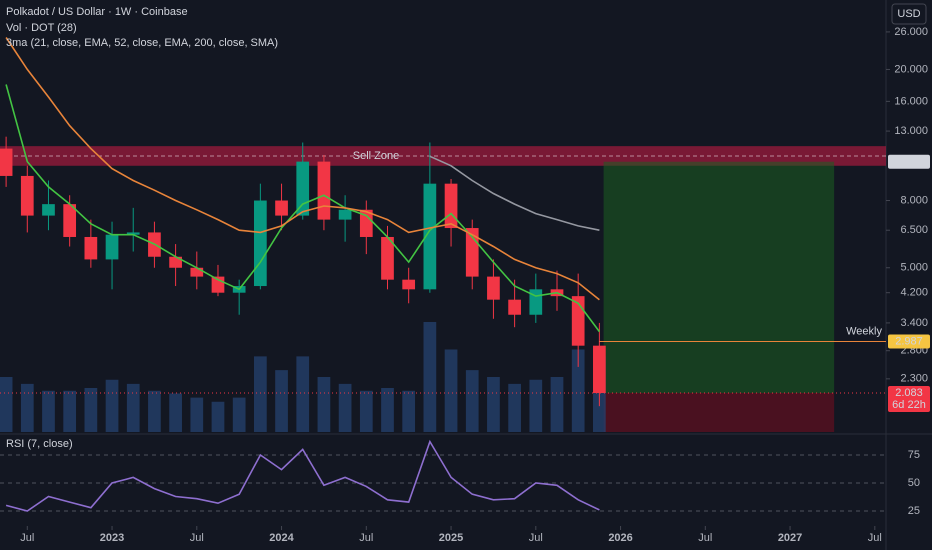 The width and height of the screenshot is (932, 550). I want to click on x-tick-label: 2025, so click(451, 538).